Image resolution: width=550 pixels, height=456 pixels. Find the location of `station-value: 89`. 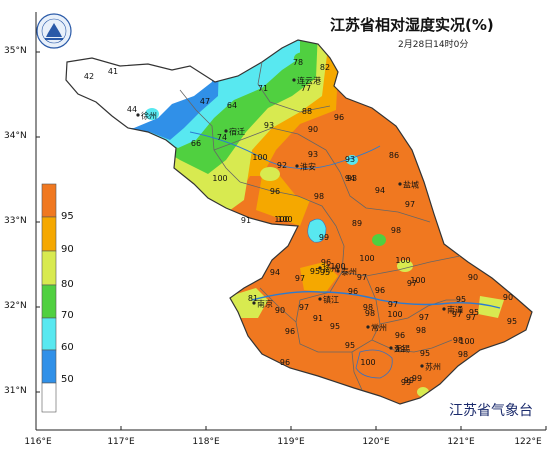

station-value: 89 is located at coordinates (357, 223).